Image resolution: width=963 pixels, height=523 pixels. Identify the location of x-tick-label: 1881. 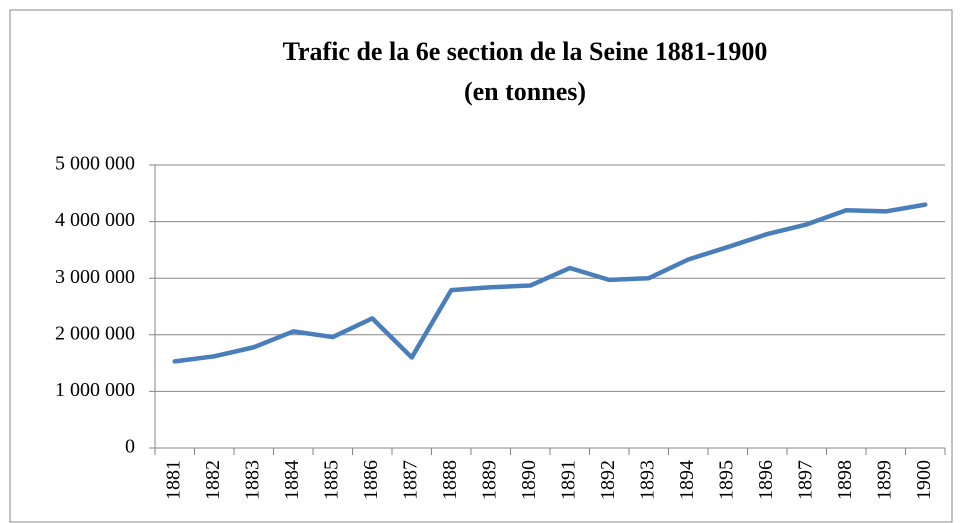
(173, 480).